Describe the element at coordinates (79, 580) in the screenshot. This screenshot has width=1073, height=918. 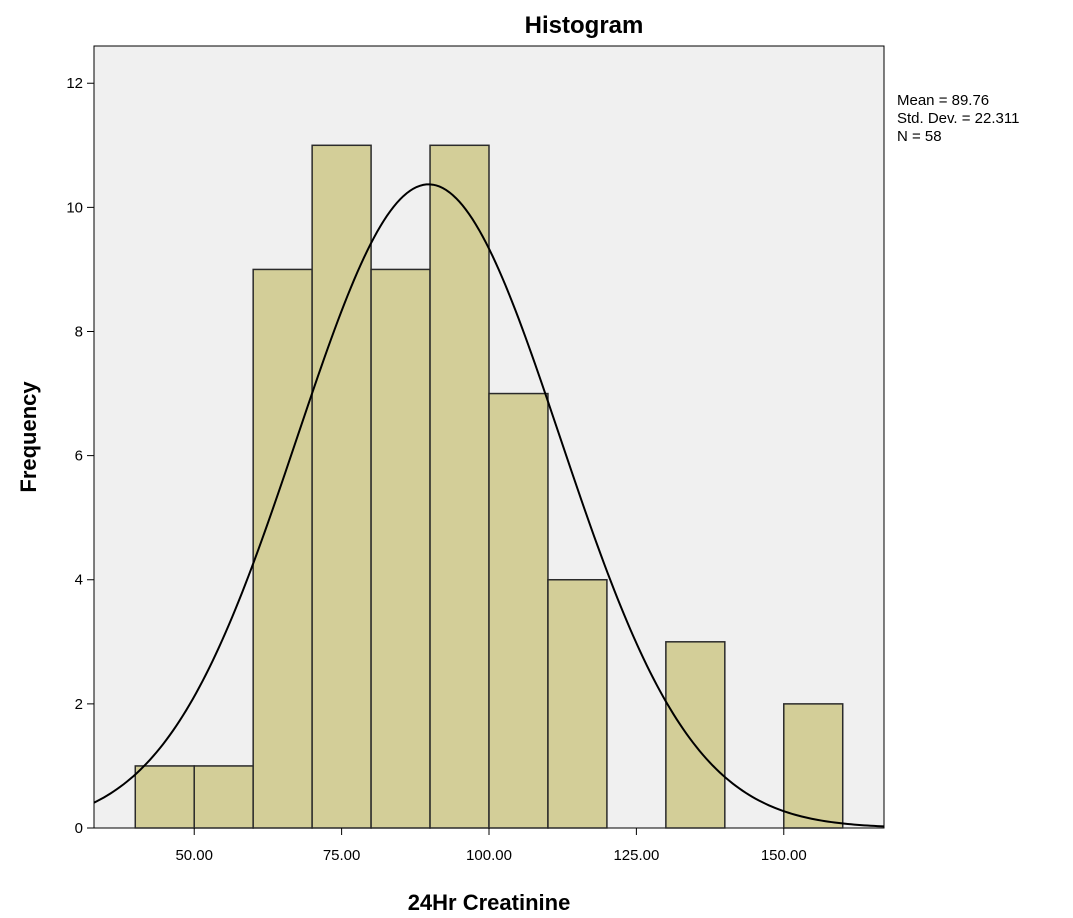
I see `y-tick-label: 4` at that location.